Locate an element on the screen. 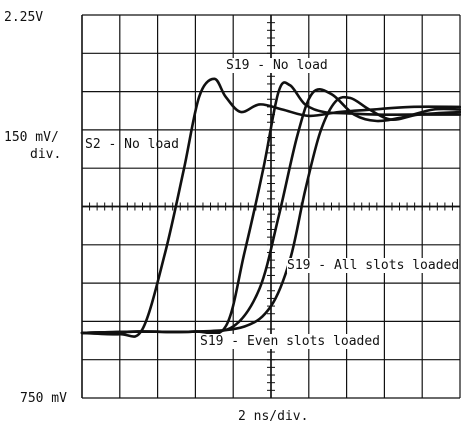 The image size is (461, 429). x-scale-label: 2 ns/div. is located at coordinates (273, 416).